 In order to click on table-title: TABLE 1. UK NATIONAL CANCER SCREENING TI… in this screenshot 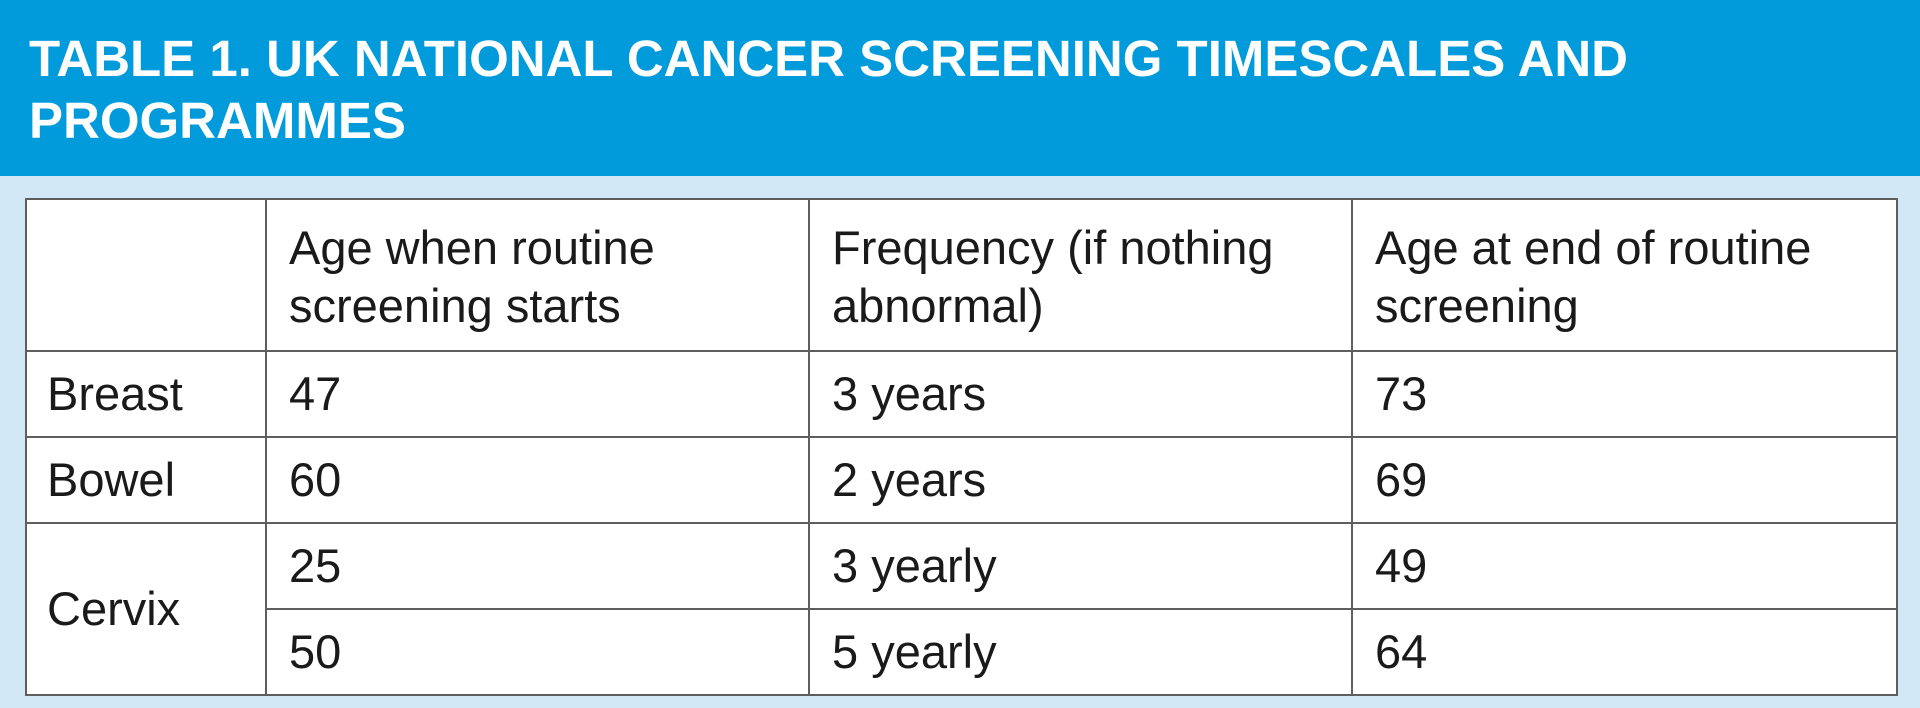, I will do `click(829, 89)`.